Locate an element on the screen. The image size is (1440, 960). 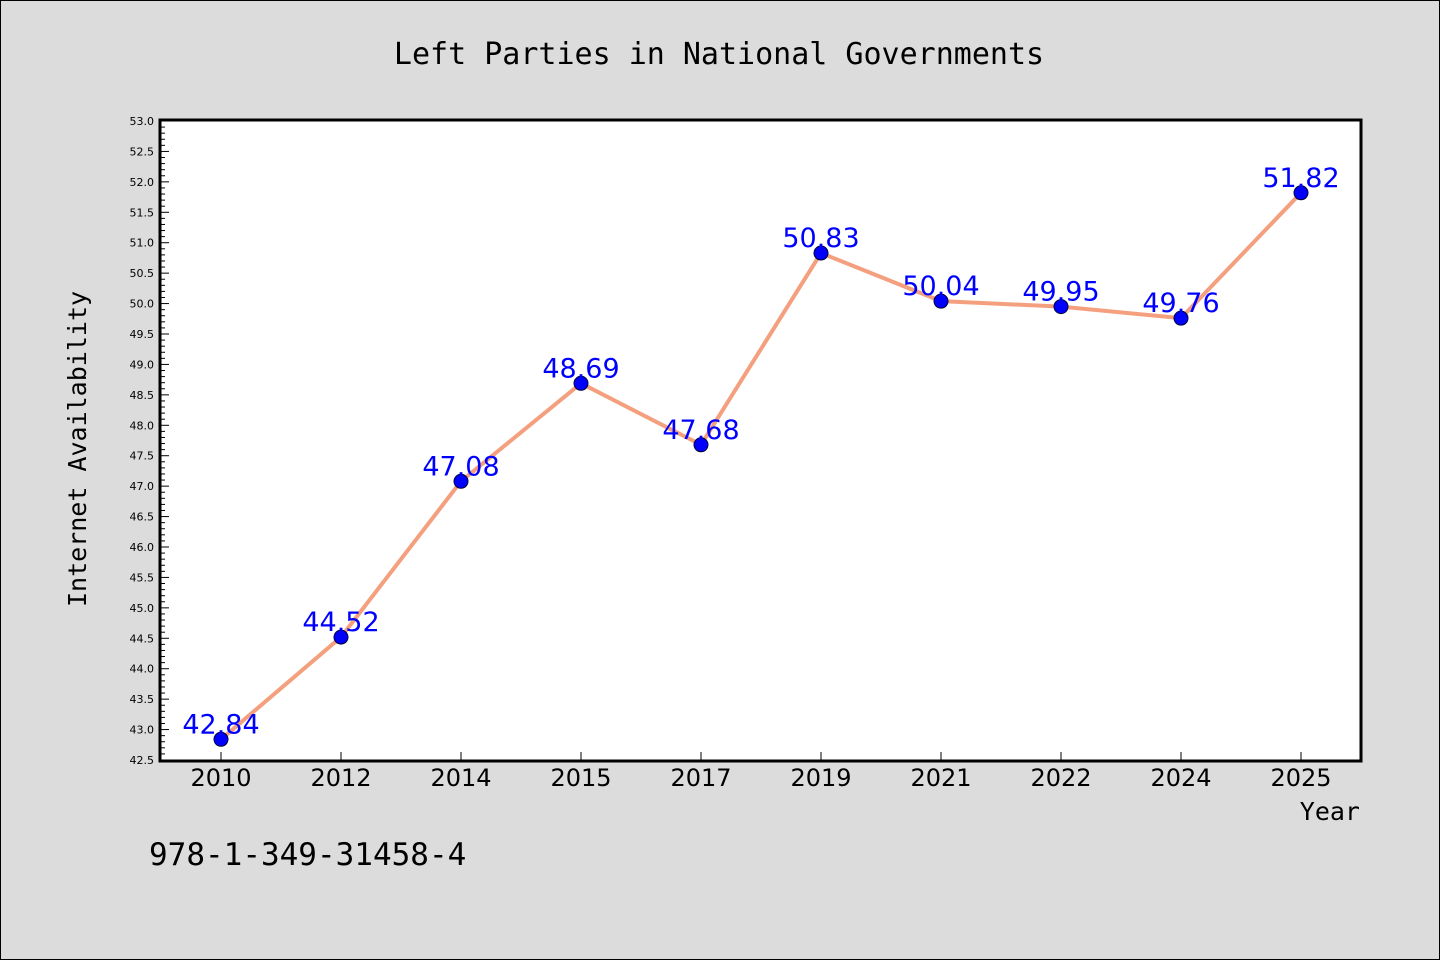
y-tick-label: 49.5 is located at coordinates (142, 334).